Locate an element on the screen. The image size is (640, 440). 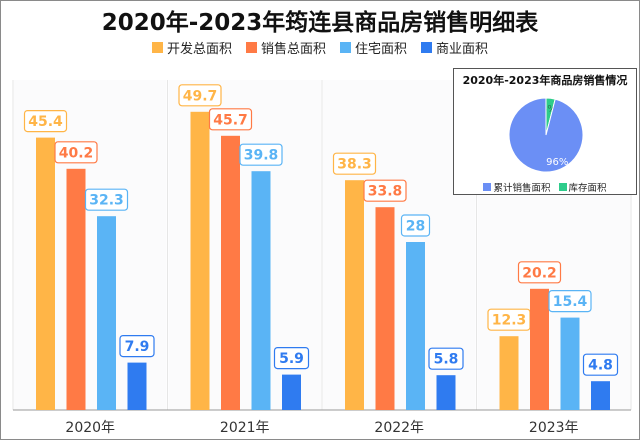
data-label: 28 is located at coordinates (415, 227).